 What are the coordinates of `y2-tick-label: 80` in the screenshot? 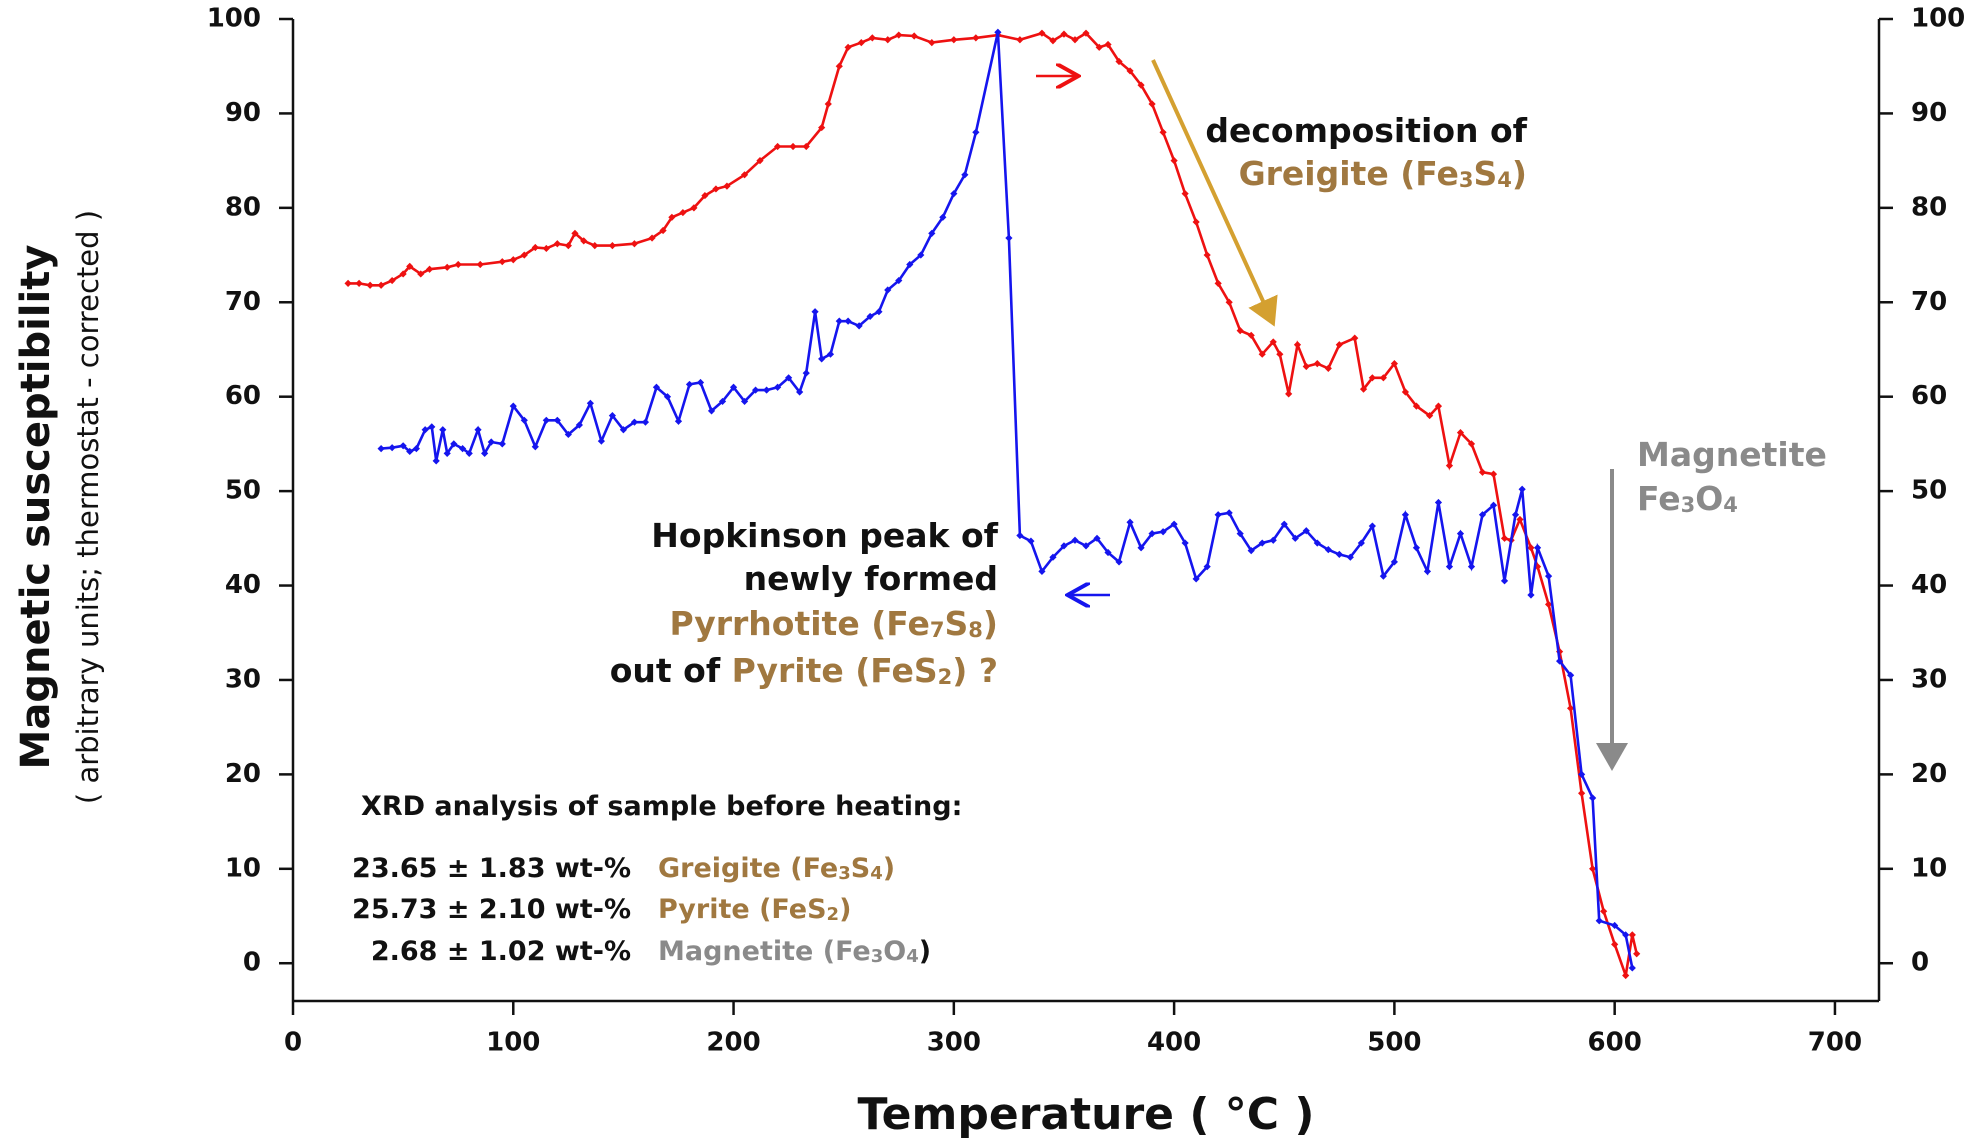 It's located at (1929, 207).